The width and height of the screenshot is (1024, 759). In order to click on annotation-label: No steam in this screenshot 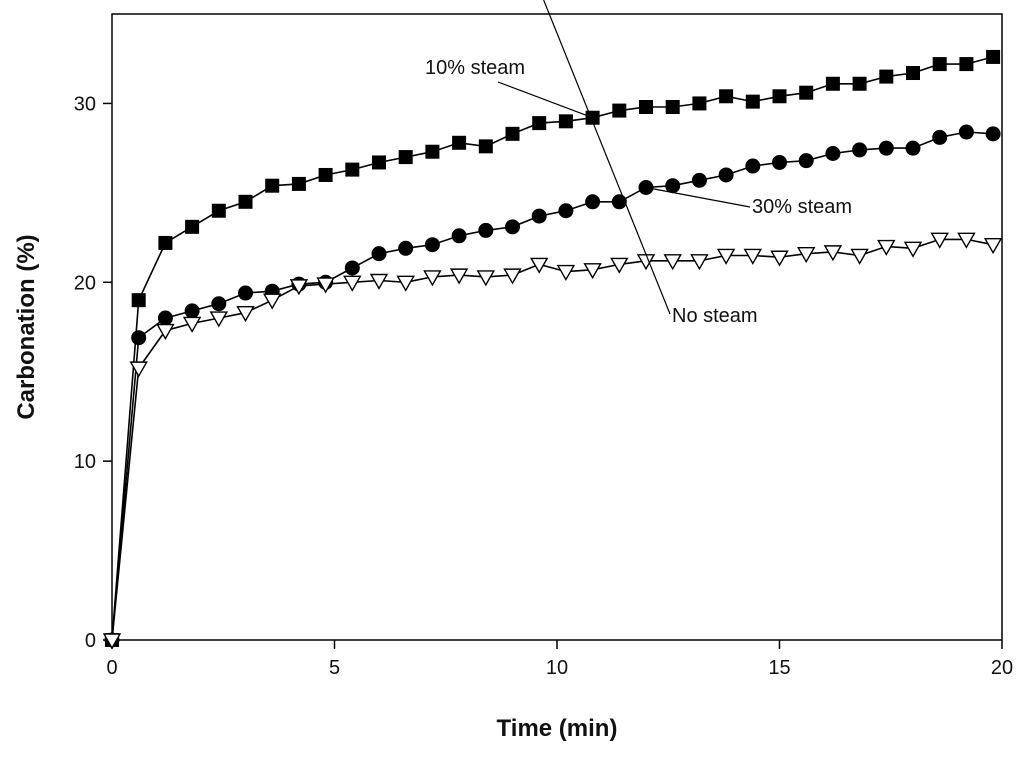, I will do `click(715, 316)`.